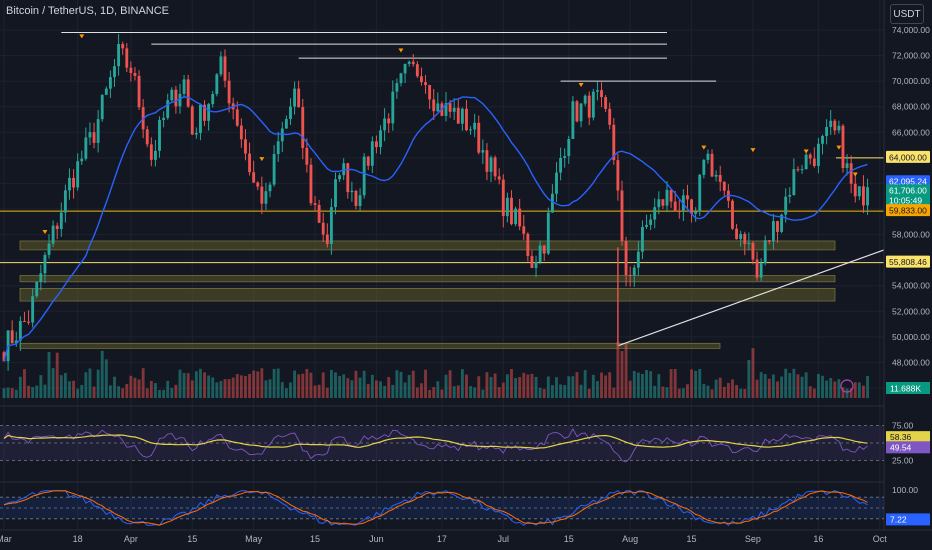 This screenshot has height=550, width=932. What do you see at coordinates (435, 442) in the screenshot?
I see `rsi-ma-line` at bounding box center [435, 442].